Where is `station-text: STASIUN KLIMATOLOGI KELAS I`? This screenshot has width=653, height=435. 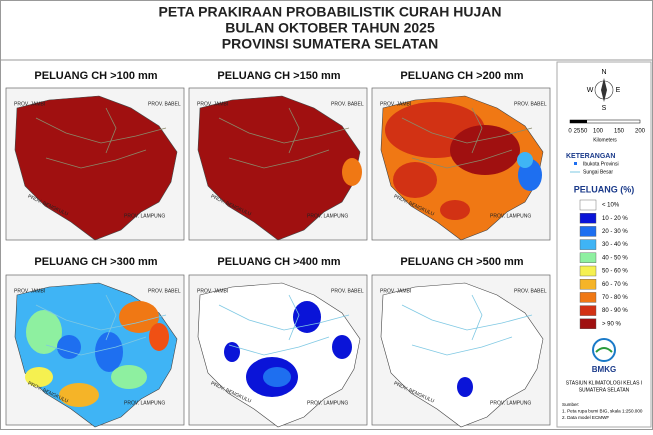 station-text: STASIUN KLIMATOLOGI KELAS I is located at coordinates (604, 383).